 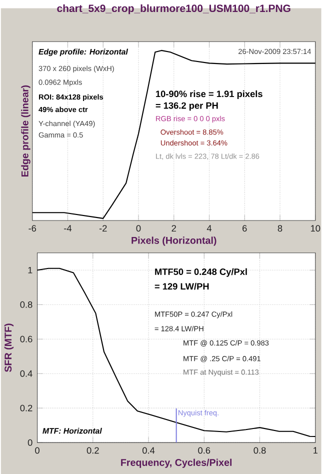 I want to click on x-tick-label: 4, so click(x=209, y=228).